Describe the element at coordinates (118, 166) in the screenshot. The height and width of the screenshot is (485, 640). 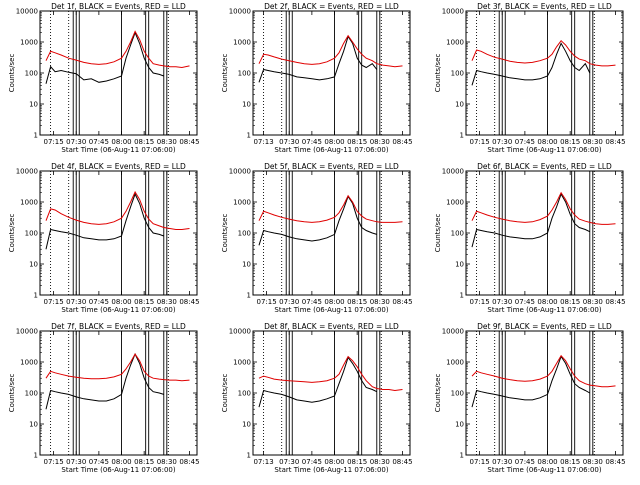
I see `panel-title: Det 4f, BLACK = Events, RED = LLD` at that location.